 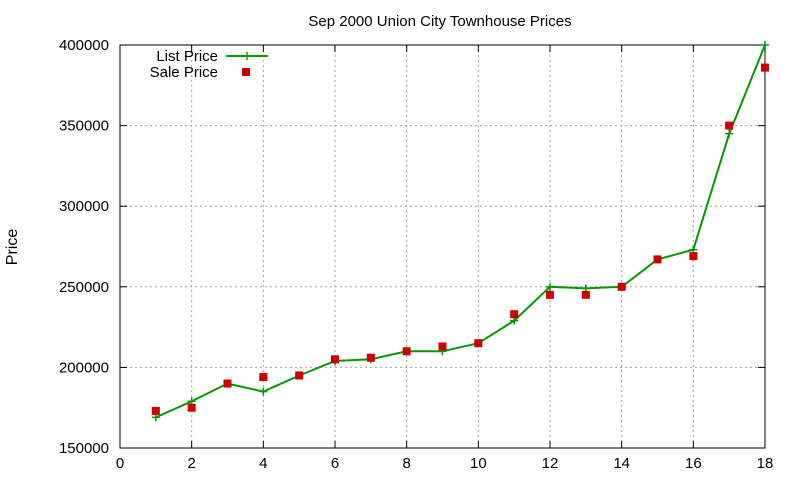 I want to click on y-tick-label: 400000, so click(x=84, y=45).